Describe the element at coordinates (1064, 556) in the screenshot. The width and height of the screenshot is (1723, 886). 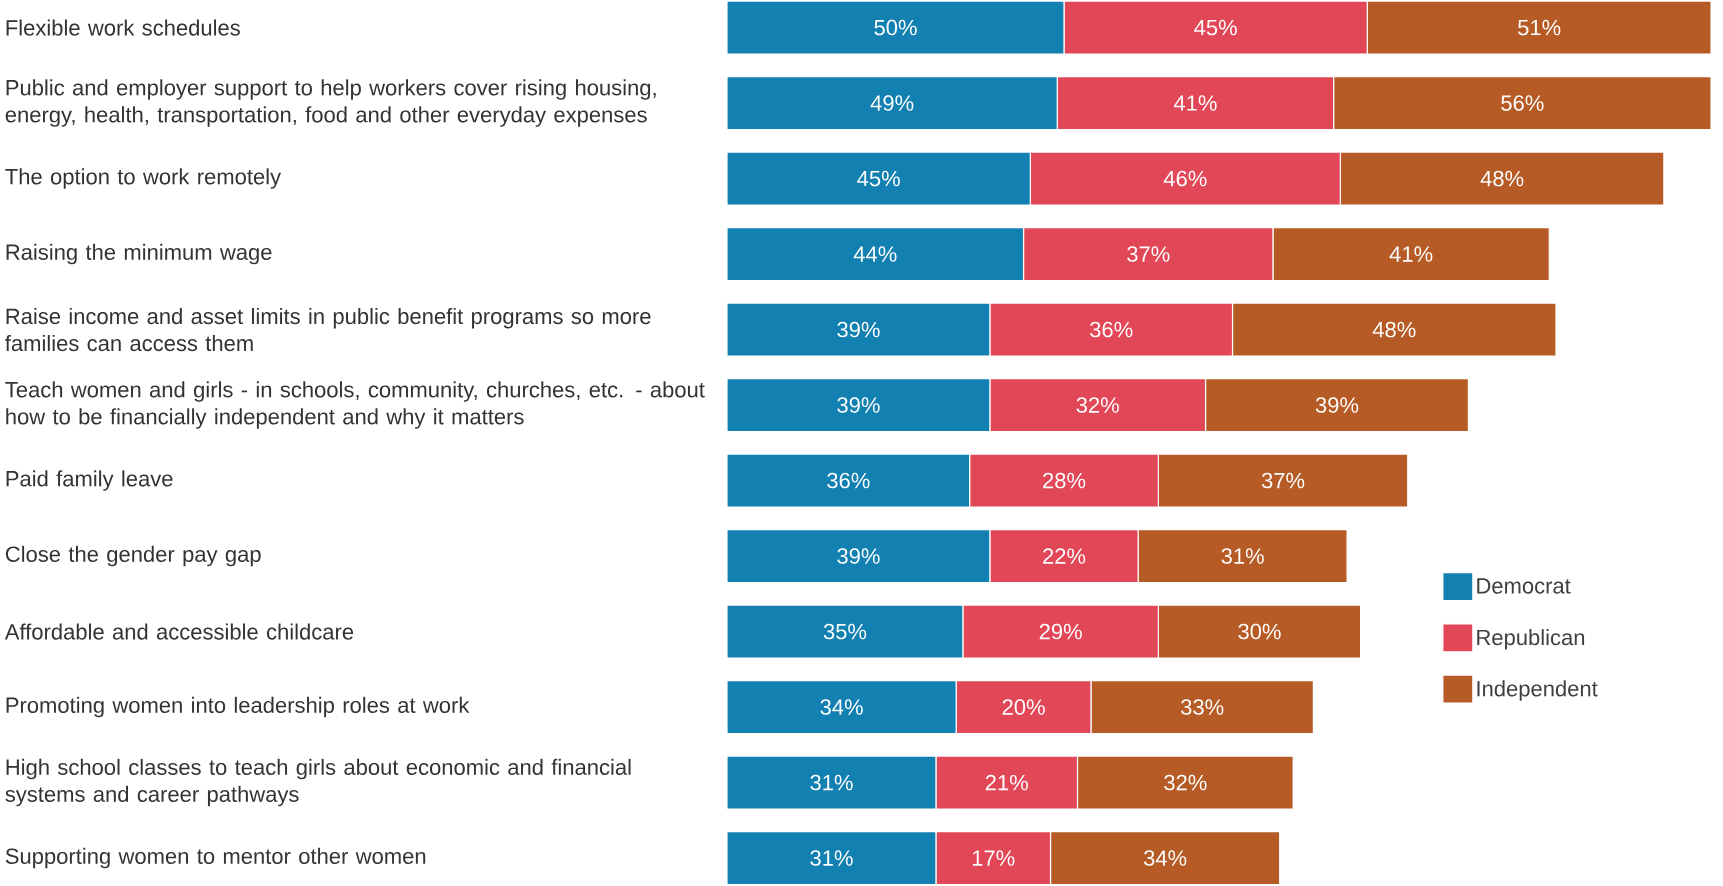
I see `data-label: 22%` at that location.